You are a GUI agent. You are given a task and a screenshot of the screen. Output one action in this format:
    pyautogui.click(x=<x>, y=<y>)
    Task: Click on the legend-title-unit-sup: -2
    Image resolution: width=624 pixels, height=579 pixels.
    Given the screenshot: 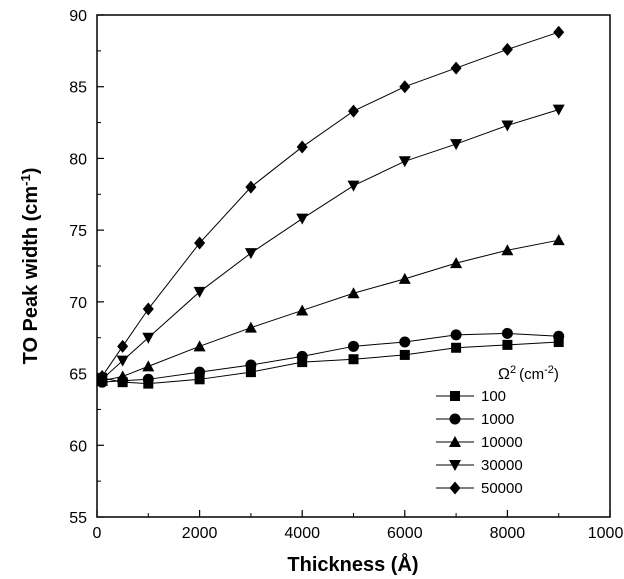 What is the action you would take?
    pyautogui.click(x=549, y=370)
    